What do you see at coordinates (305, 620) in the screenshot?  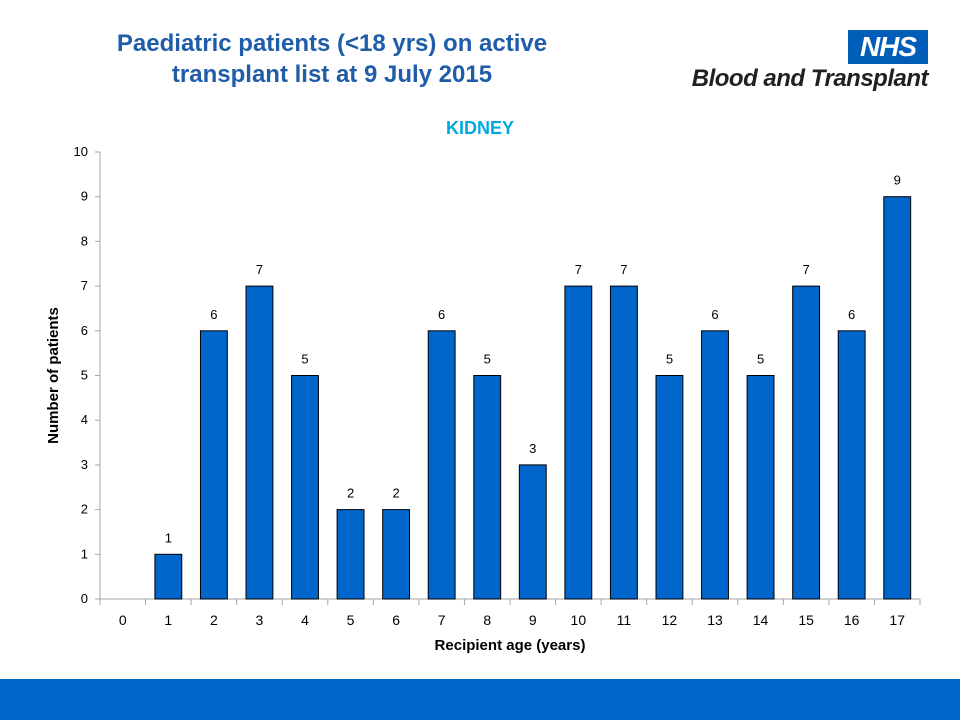 I see `x-tick-label: 4` at bounding box center [305, 620].